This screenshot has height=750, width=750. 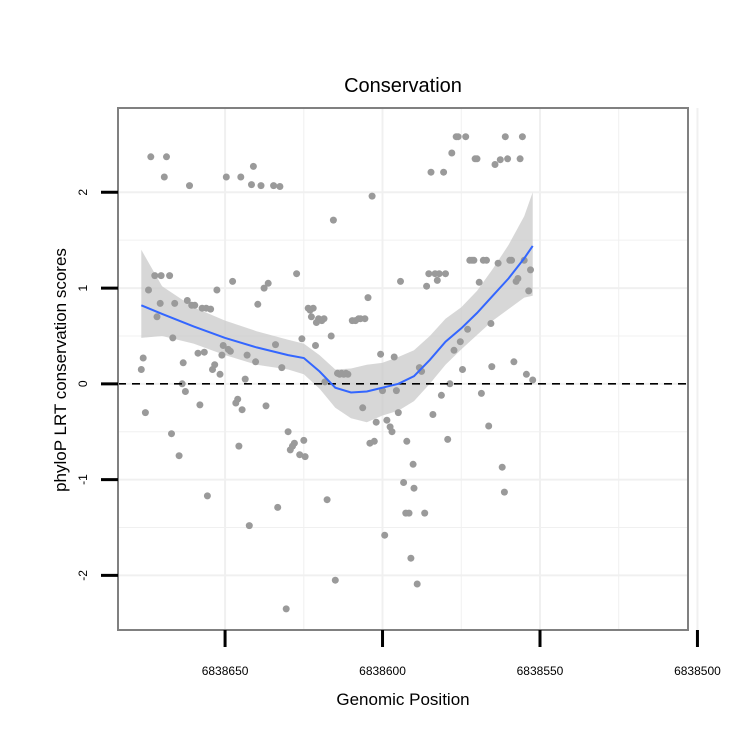 What do you see at coordinates (83, 383) in the screenshot?
I see `y-tick-label: 0` at bounding box center [83, 383].